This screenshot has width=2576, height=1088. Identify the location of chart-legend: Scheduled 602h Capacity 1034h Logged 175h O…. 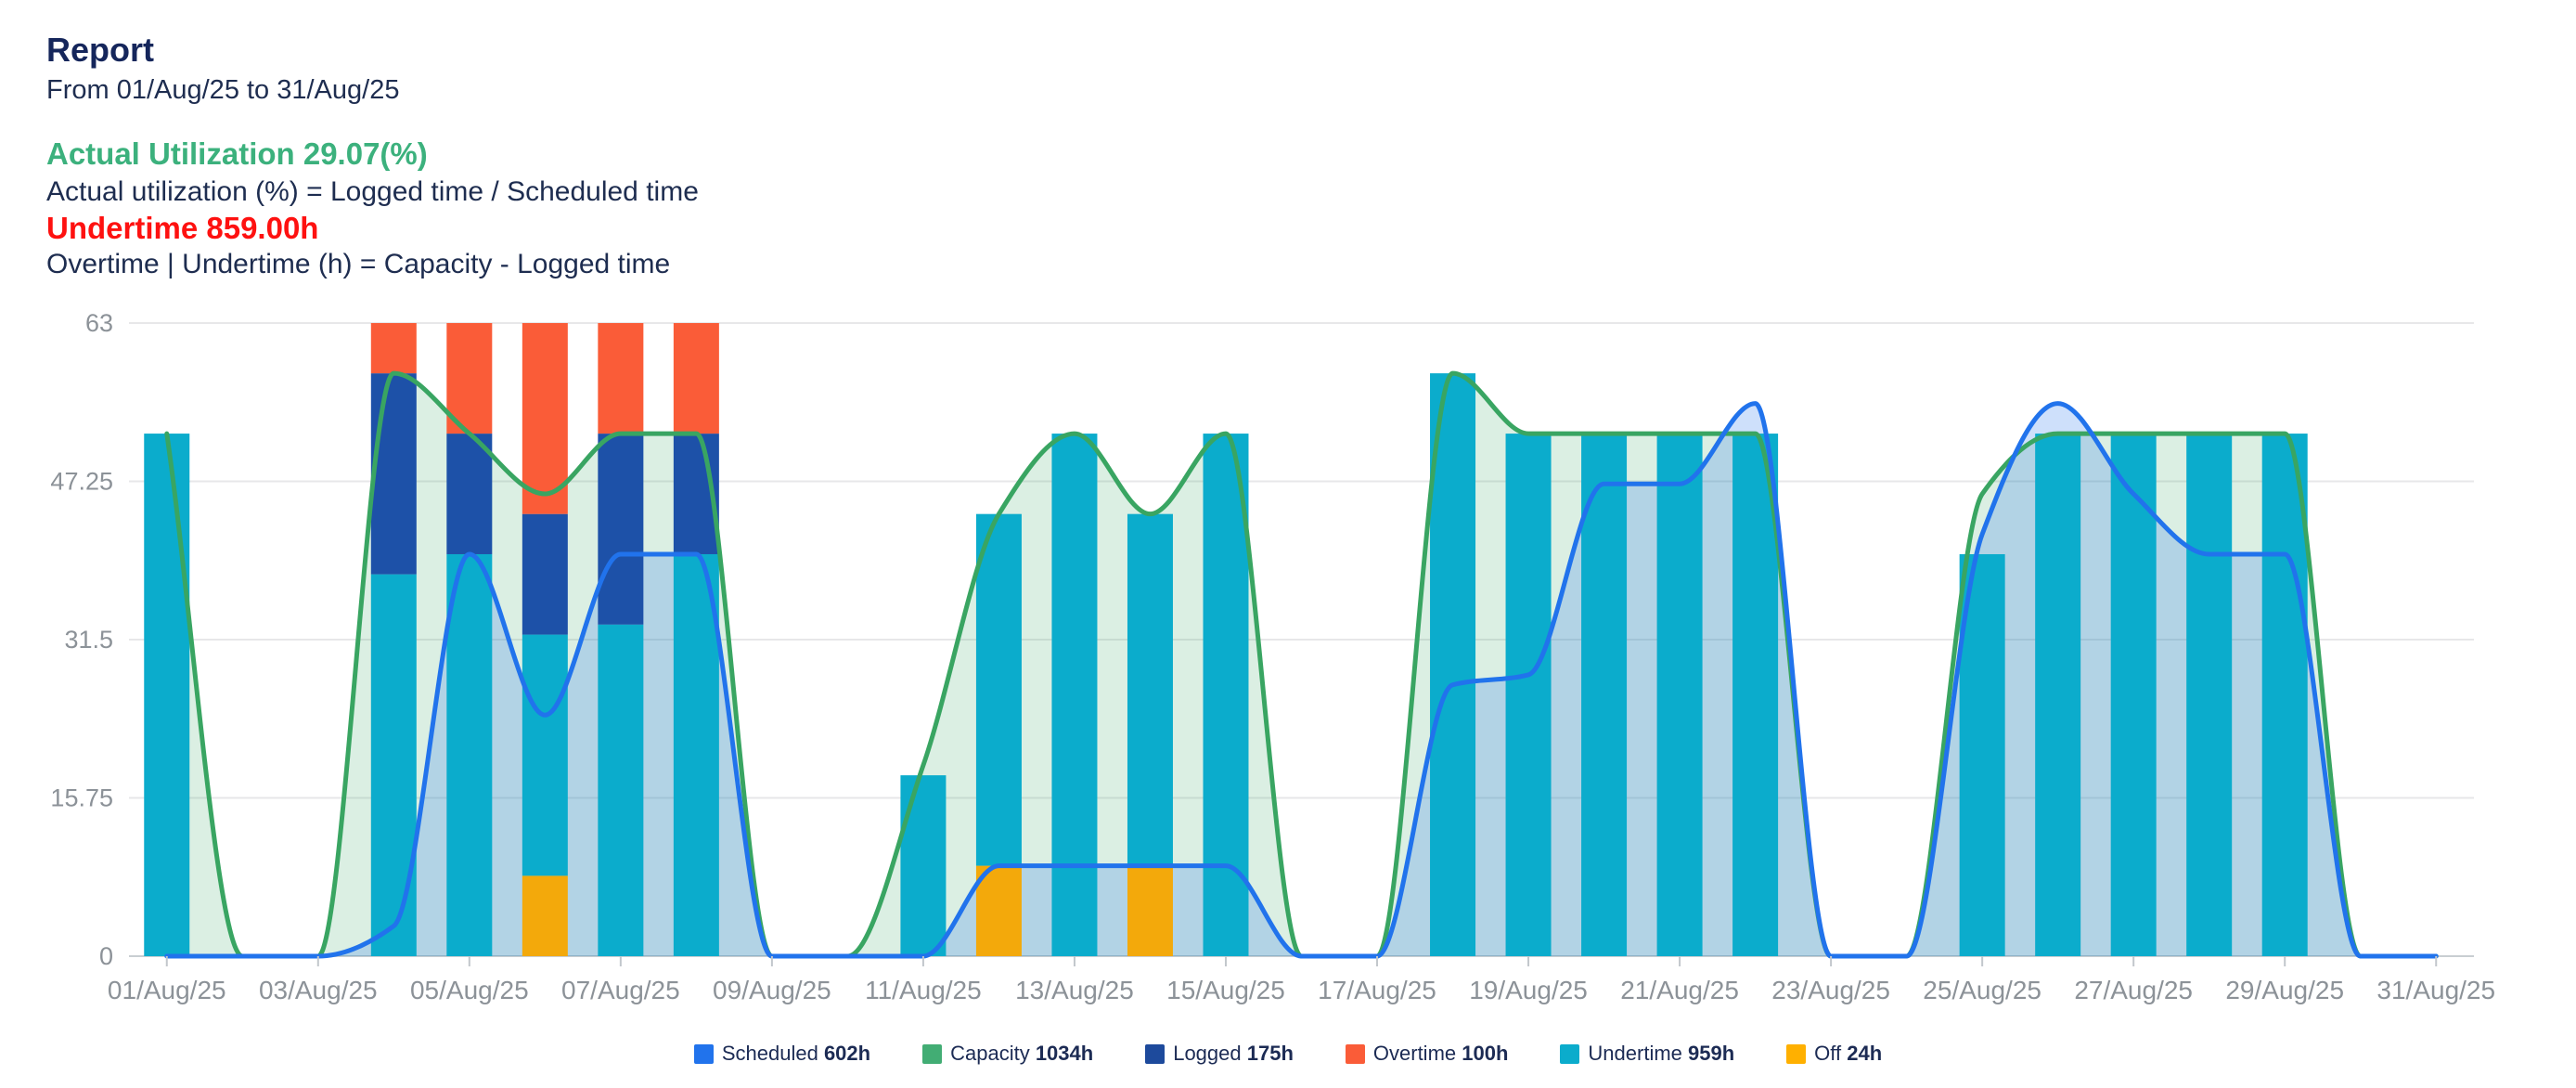
(1288, 1054).